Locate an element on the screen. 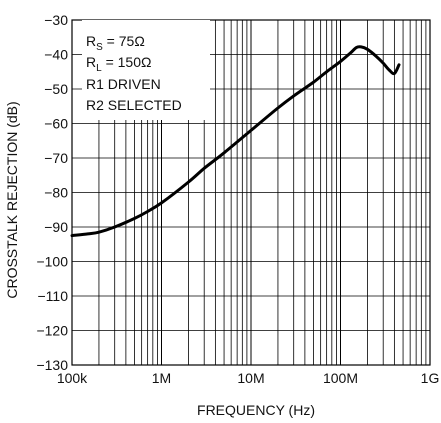 The image size is (441, 423). y-tick-label: −40 is located at coordinates (56, 55).